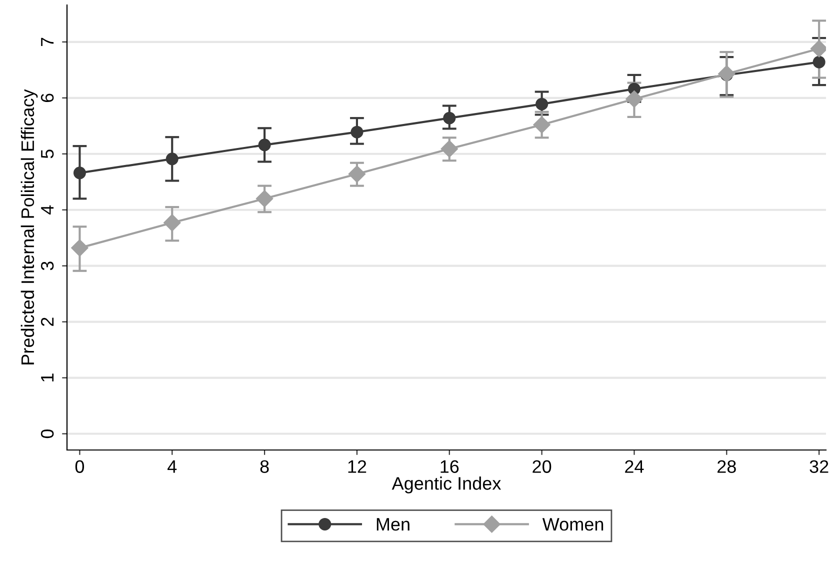  What do you see at coordinates (357, 466) in the screenshot?
I see `x-tick-label: 12` at bounding box center [357, 466].